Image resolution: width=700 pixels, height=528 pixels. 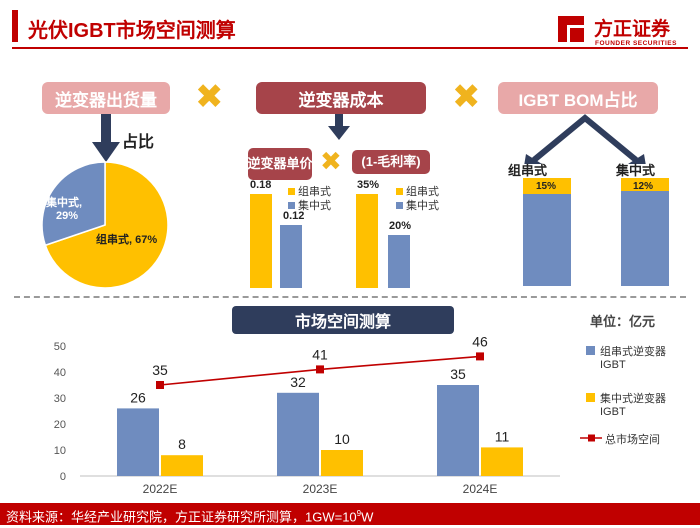 I want to click on legend-swatch-string-igbt, so click(x=590, y=350).